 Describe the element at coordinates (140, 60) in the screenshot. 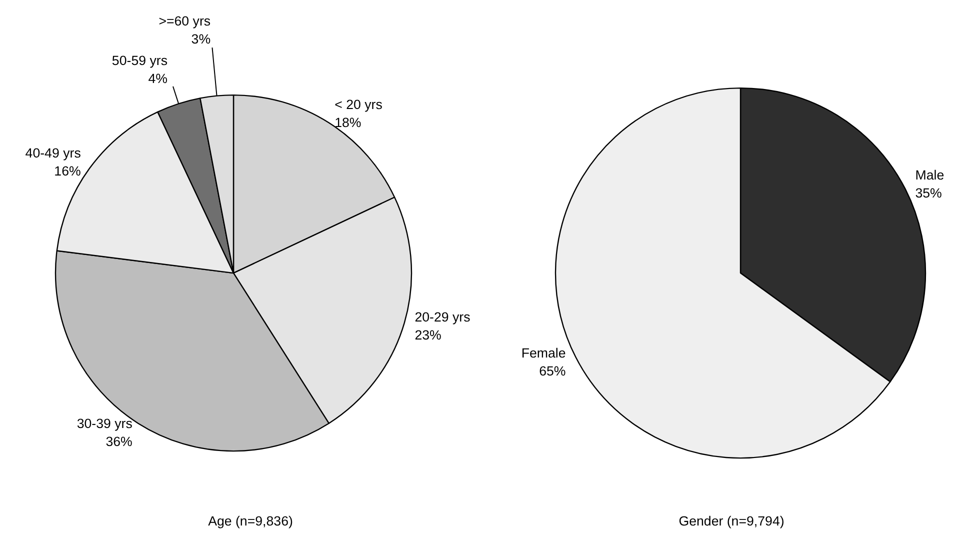

I see `slice-label: 50-59 yrs` at that location.